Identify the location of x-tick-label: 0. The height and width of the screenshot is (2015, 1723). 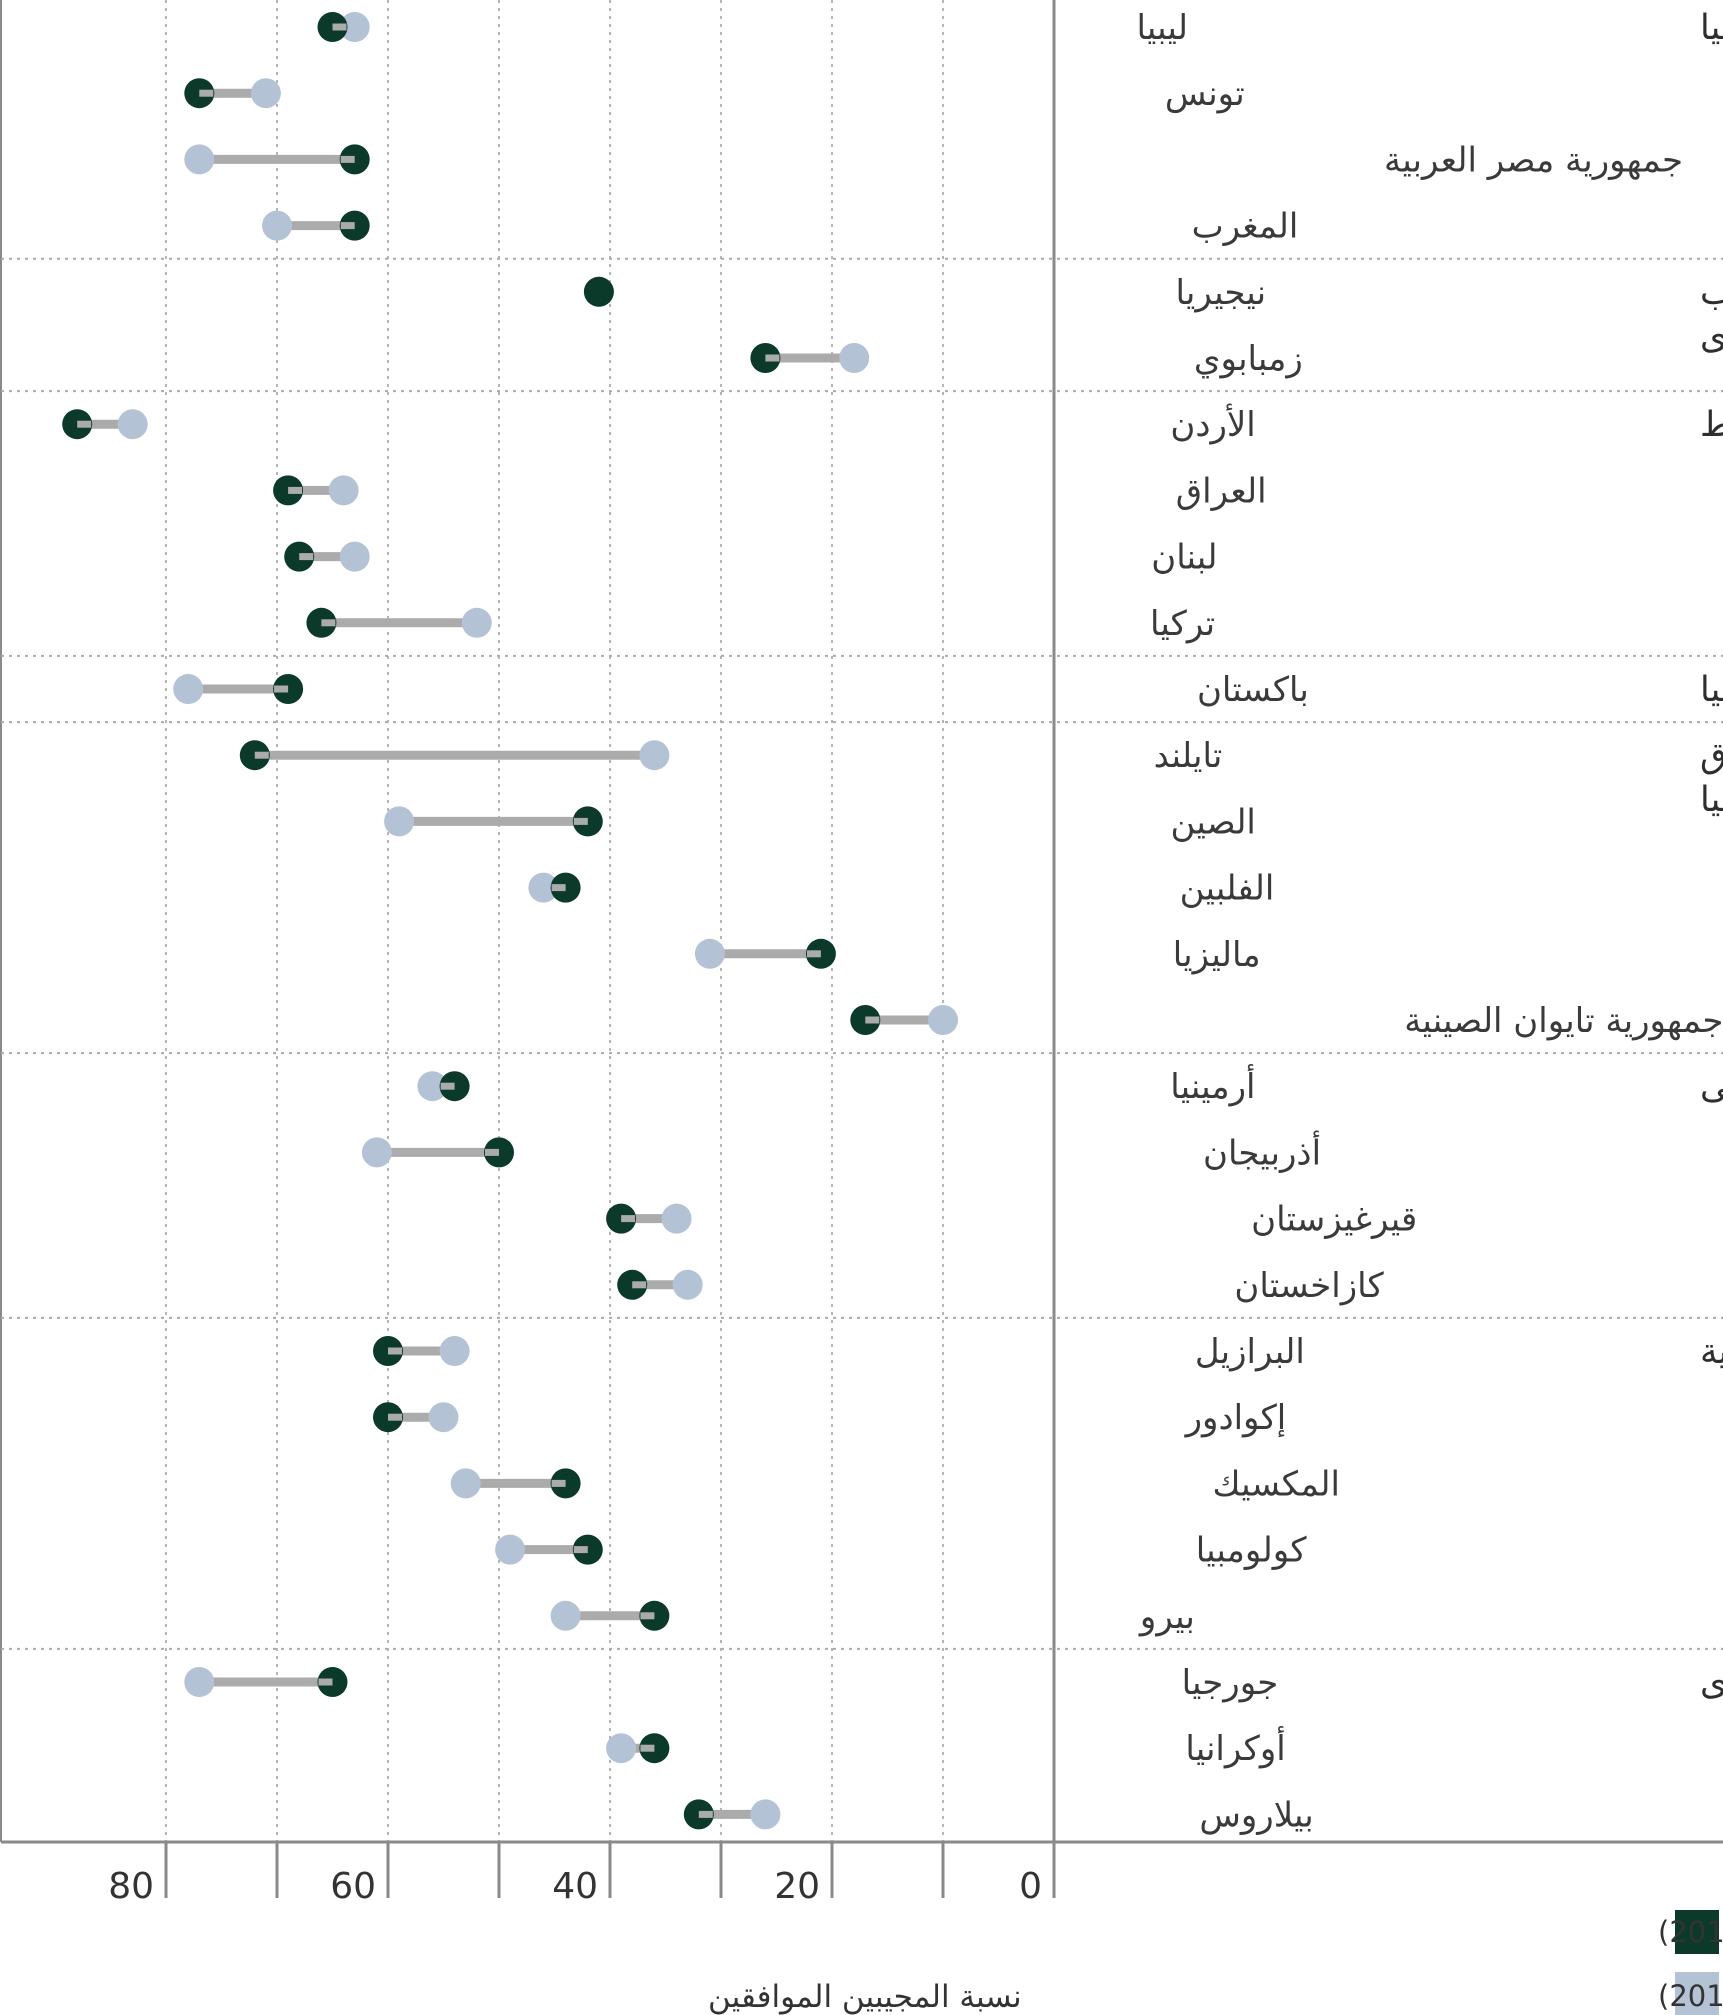
(1030, 1886).